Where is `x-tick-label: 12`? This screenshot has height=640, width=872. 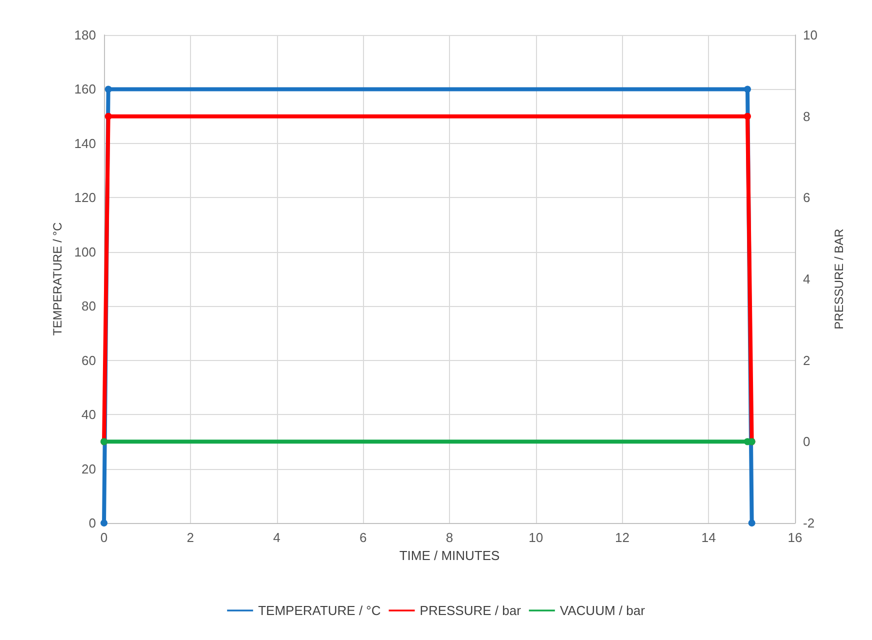
x-tick-label: 12 is located at coordinates (622, 537).